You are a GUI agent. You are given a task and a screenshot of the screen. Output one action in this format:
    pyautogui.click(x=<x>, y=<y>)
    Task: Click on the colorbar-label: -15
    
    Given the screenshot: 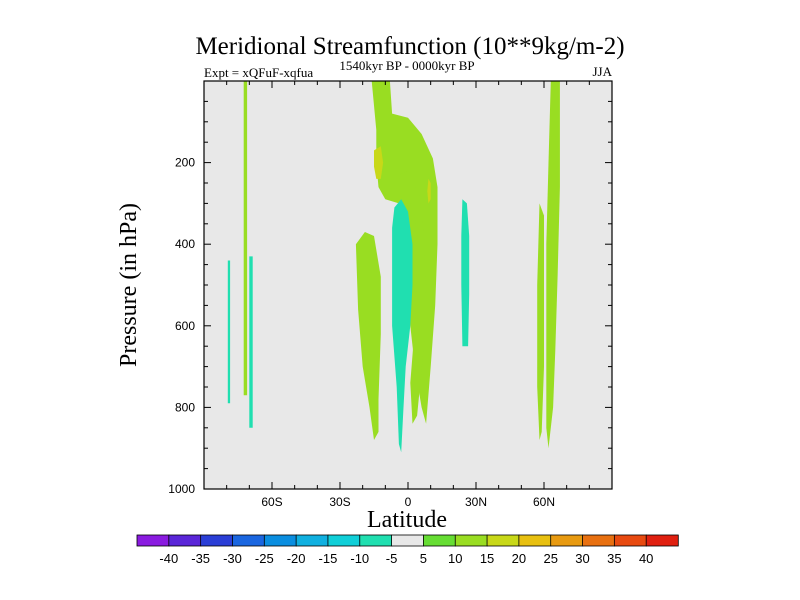 What is the action you would take?
    pyautogui.click(x=328, y=558)
    